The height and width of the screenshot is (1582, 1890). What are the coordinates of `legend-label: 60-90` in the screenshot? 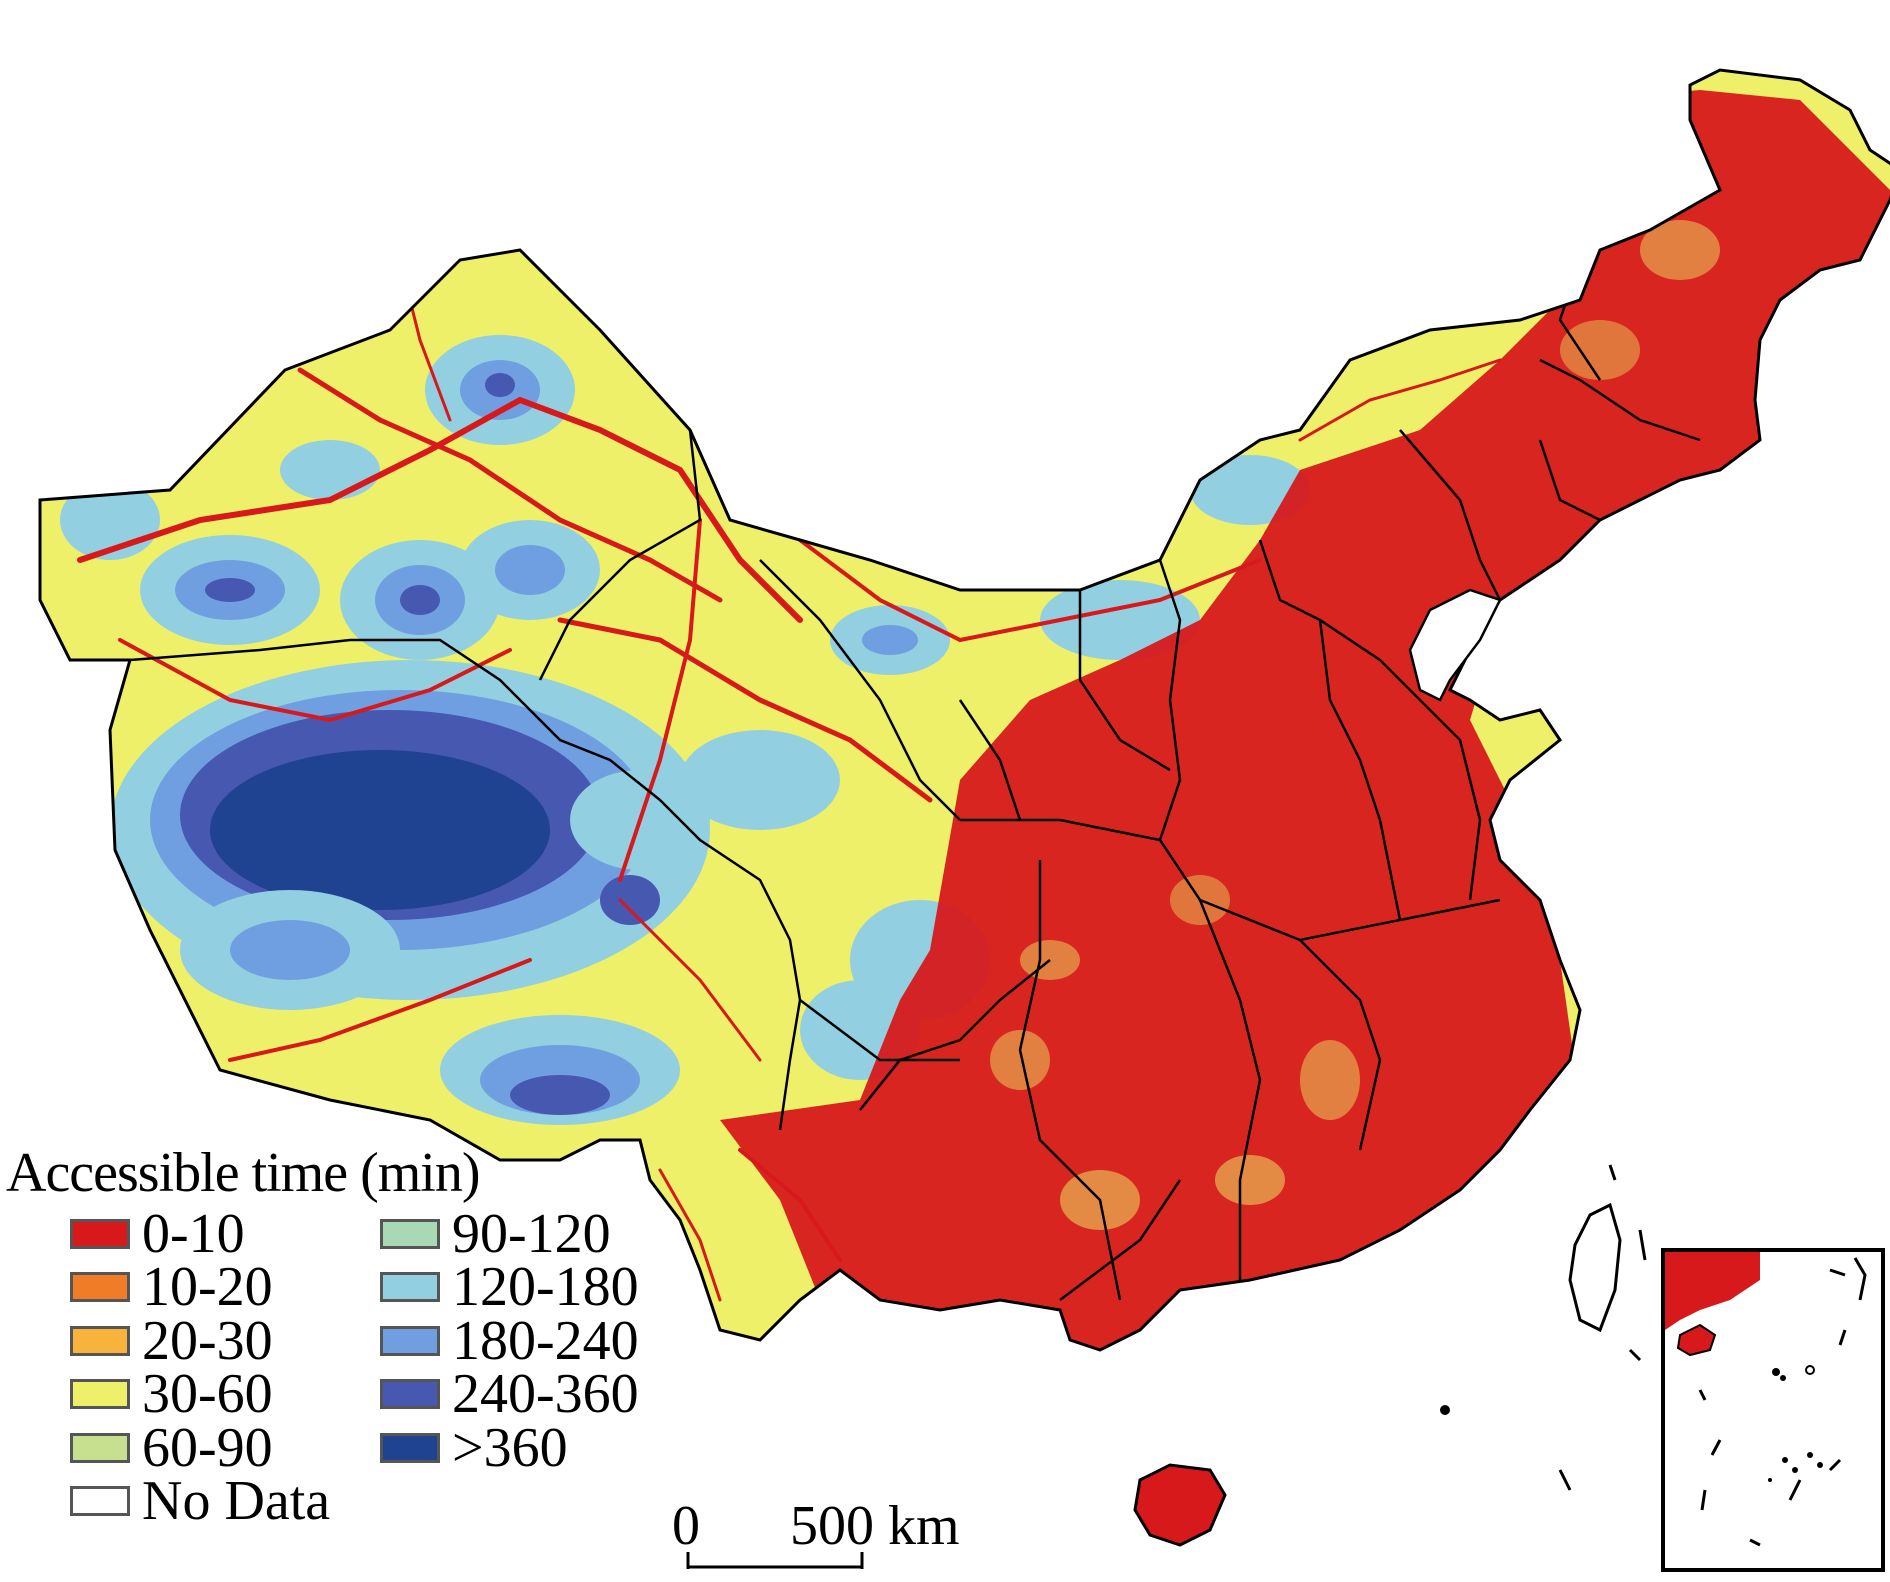 It's located at (207, 1447).